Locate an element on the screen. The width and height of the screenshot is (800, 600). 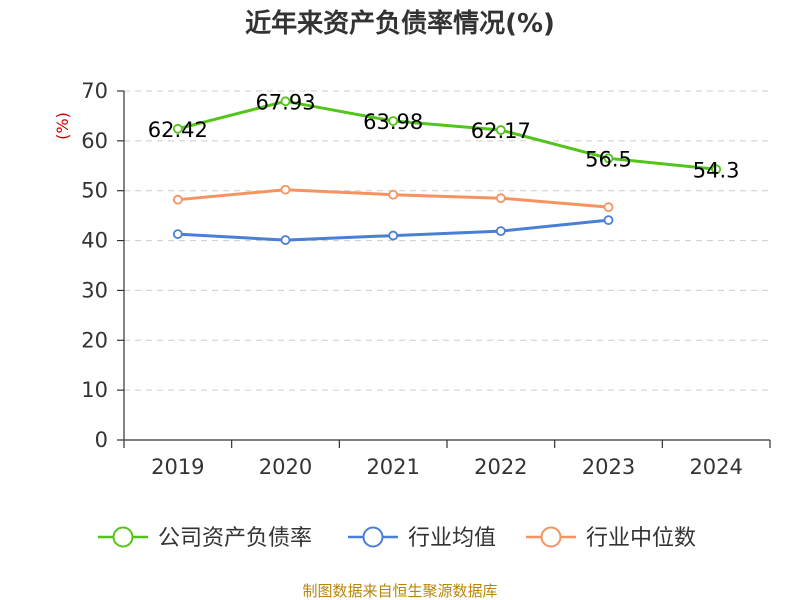
data-label: 62.17 is located at coordinates (501, 131).